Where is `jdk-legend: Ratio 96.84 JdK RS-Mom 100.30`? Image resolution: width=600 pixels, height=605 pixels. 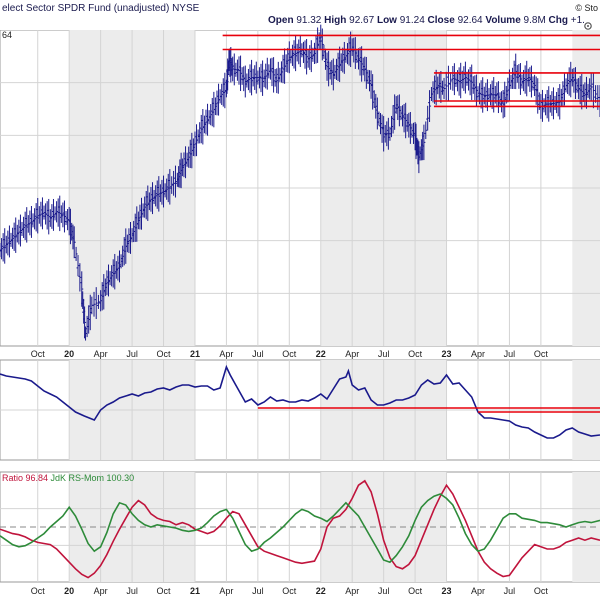 jdk-legend: Ratio 96.84 JdK RS-Mom 100.30 is located at coordinates (68, 478).